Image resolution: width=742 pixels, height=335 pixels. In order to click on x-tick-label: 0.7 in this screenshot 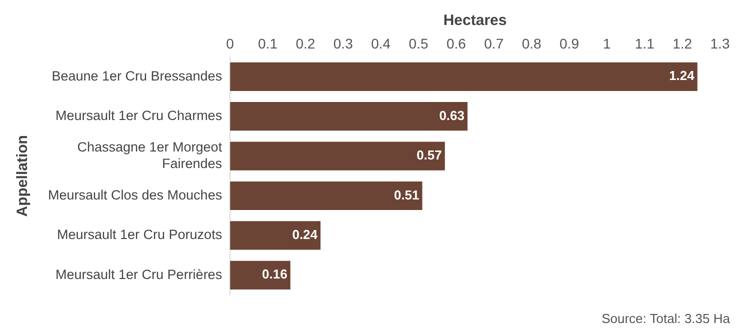, I will do `click(494, 43)`.